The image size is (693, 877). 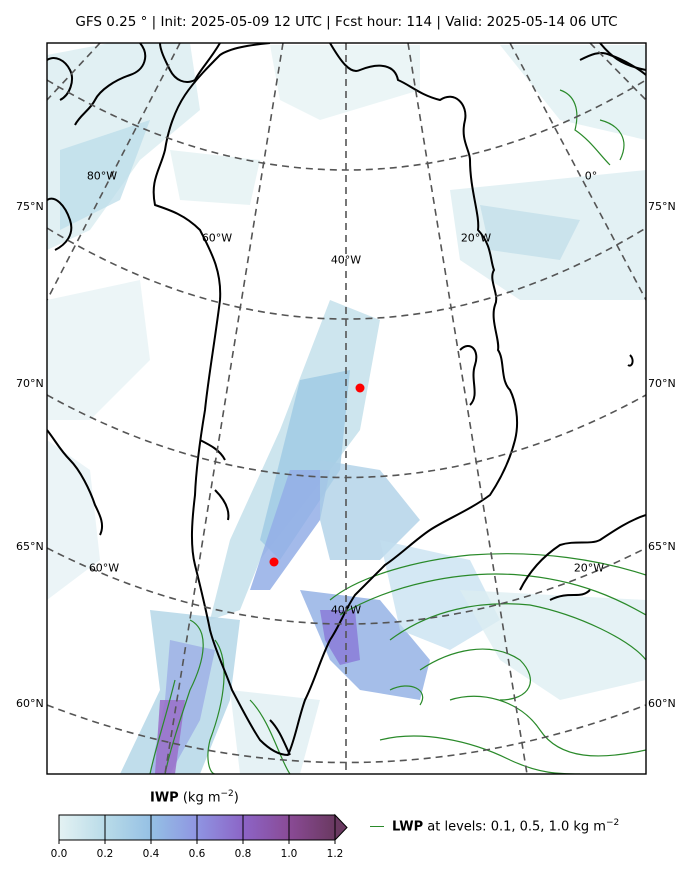 I want to click on lat-label-70-right: 70°N, so click(x=662, y=383).